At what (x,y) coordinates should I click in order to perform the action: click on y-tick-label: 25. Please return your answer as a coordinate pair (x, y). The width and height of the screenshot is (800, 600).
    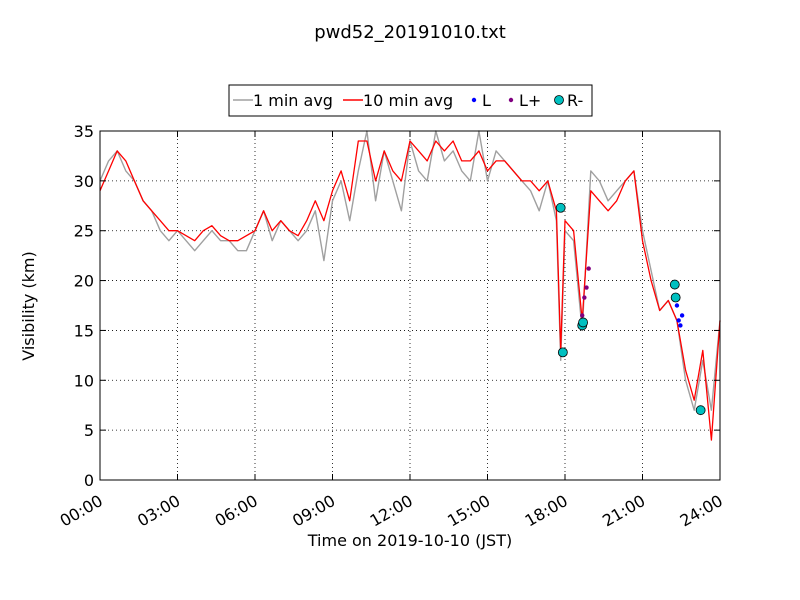
    Looking at the image, I should click on (84, 231).